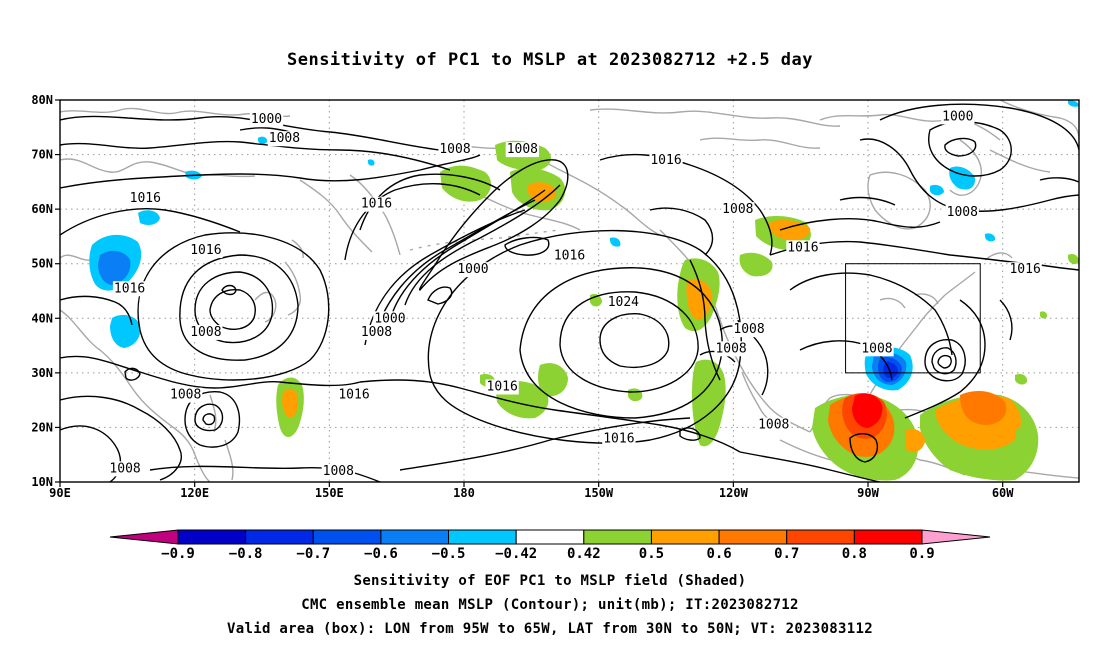 This screenshot has height=650, width=1100. Describe the element at coordinates (584, 554) in the screenshot. I see `colorbar-label: 0.42` at that location.